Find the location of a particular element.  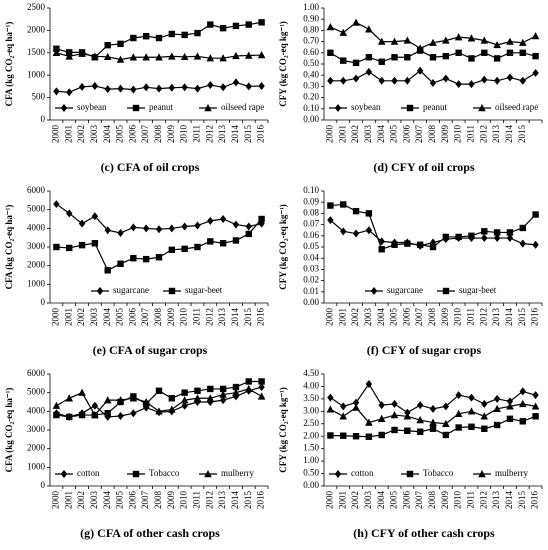

x-tick-label: 2012 is located at coordinates (209, 134).